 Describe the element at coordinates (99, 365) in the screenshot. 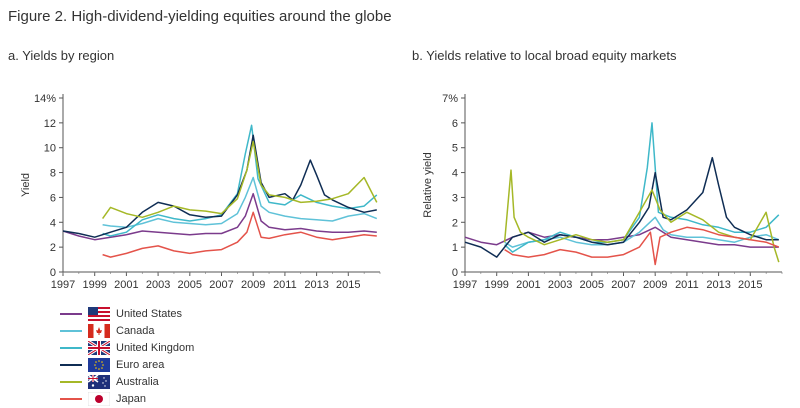

I see `eu-flag-icon` at that location.